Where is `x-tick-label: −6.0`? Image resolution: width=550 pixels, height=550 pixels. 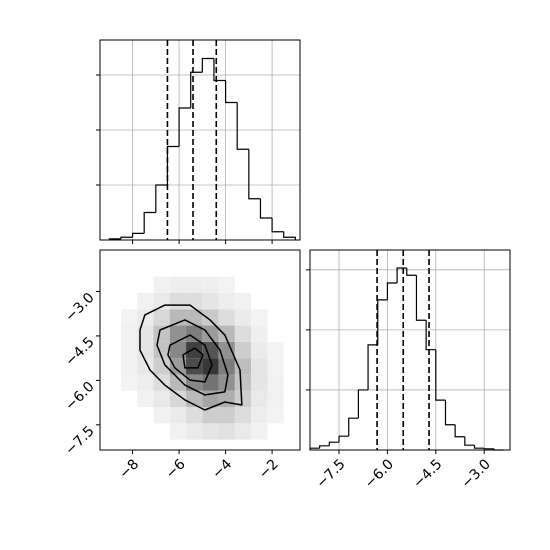
x-tick-label: −6.0 is located at coordinates (379, 473).